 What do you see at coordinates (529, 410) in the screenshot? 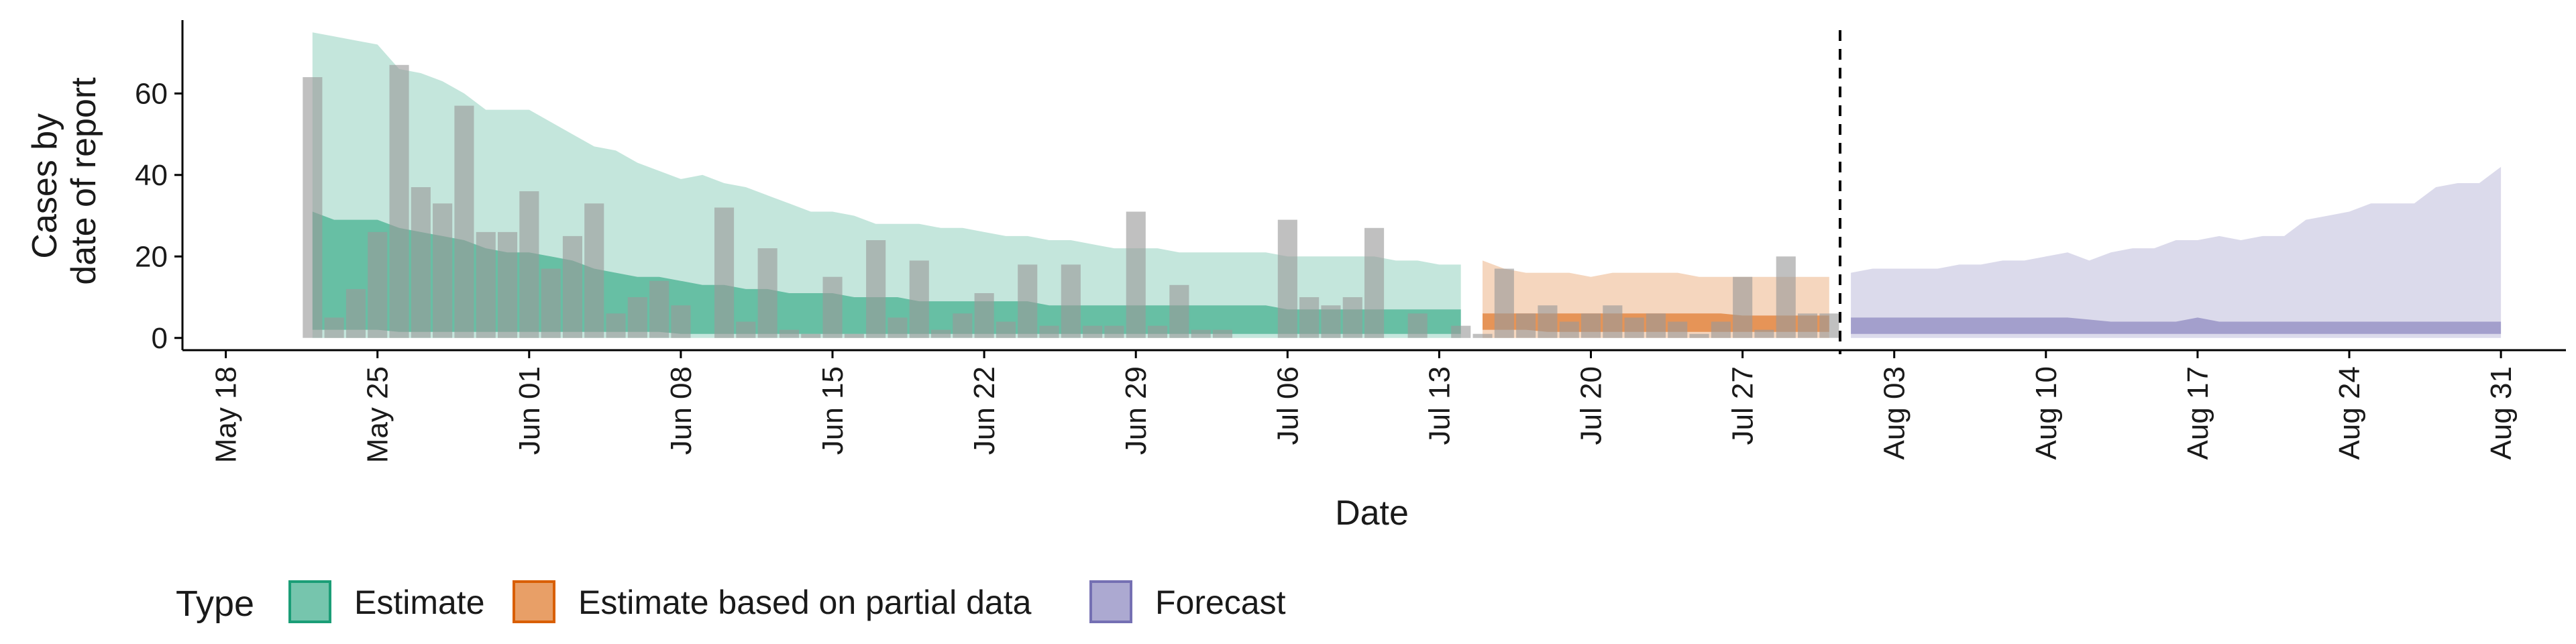
I see `x-tick-label: Jun 01` at bounding box center [529, 410].